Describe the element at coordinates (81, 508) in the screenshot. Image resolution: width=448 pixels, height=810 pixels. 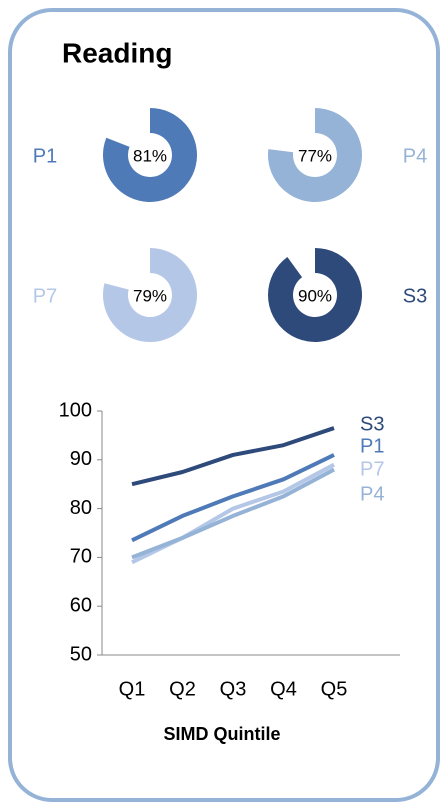
I see `y-tick-label: 80` at that location.